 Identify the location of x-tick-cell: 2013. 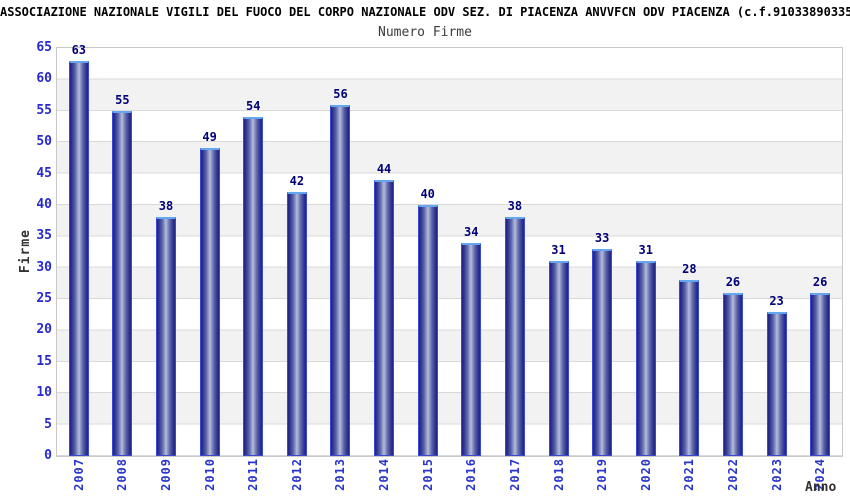
(341, 479).